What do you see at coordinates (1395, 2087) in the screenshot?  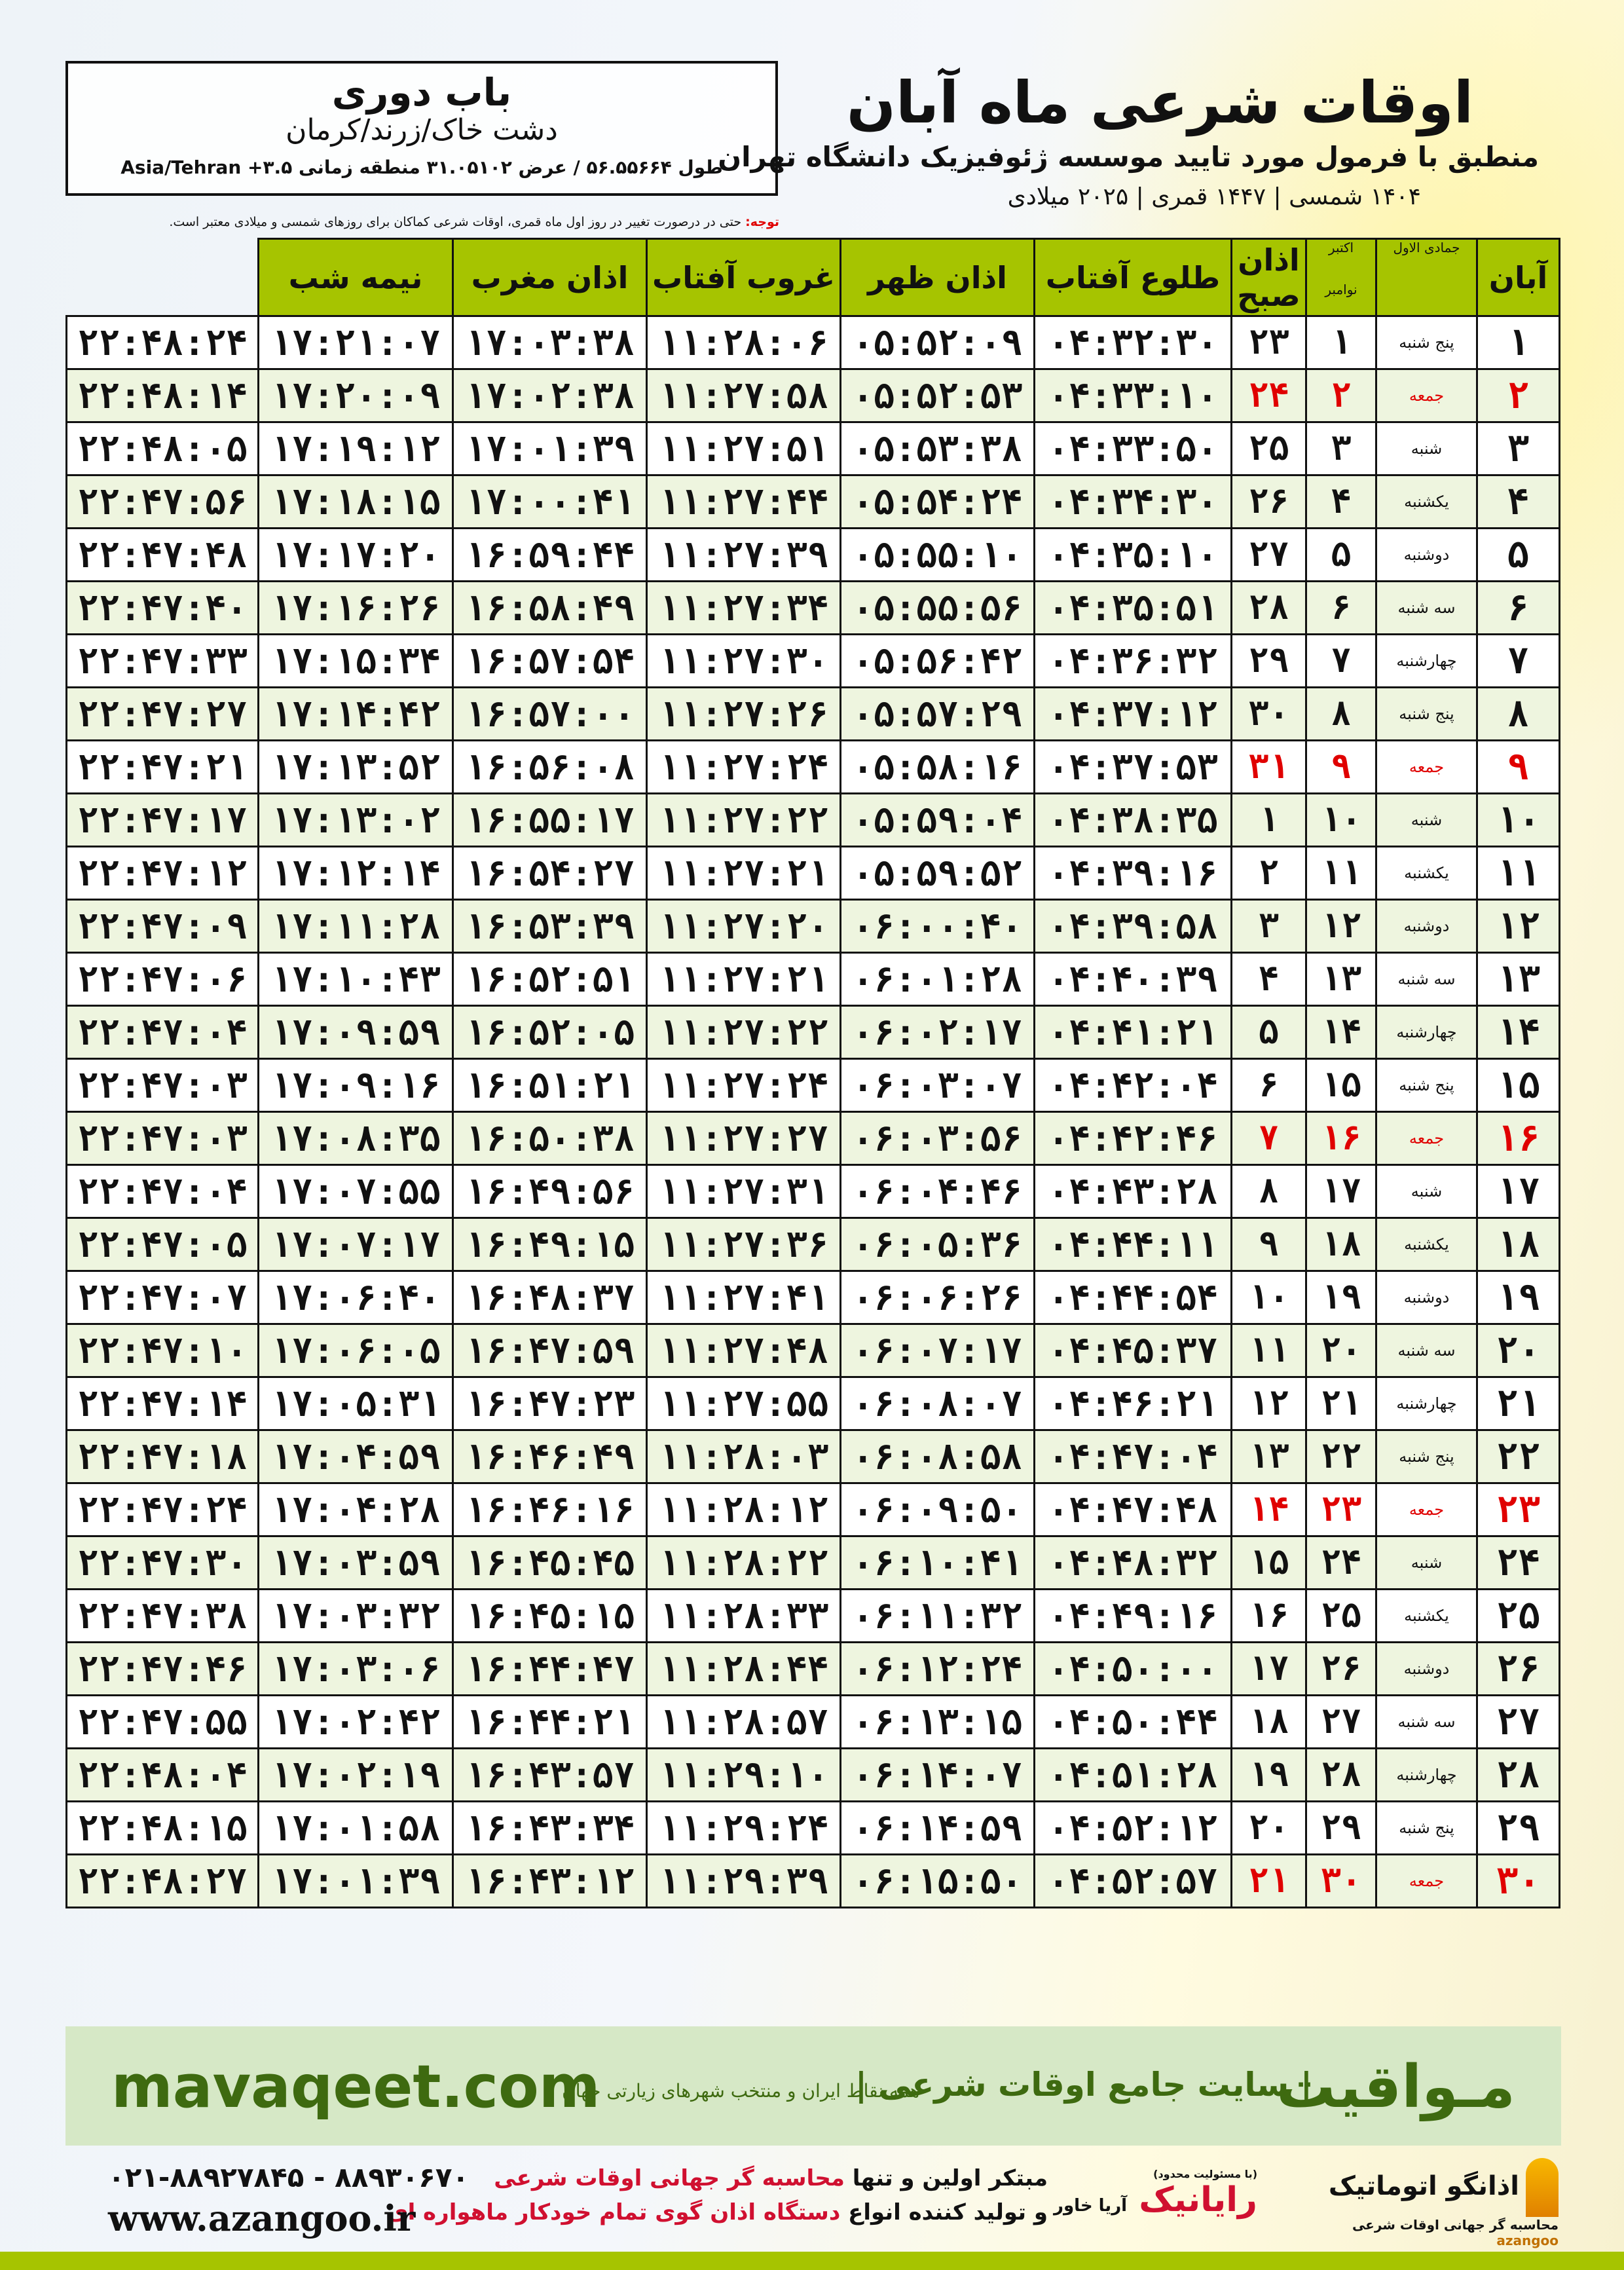 I see `brand-logo: مـواقیت` at bounding box center [1395, 2087].